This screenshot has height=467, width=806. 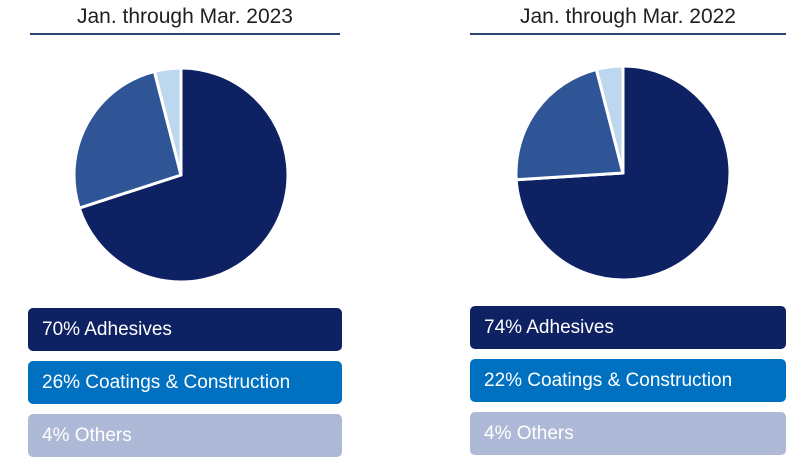 What do you see at coordinates (167, 121) in the screenshot?
I see `slice-others-2023` at bounding box center [167, 121].